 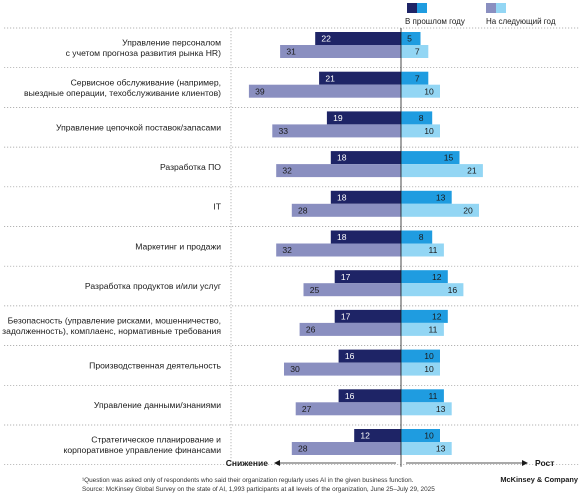 What do you see at coordinates (437, 277) in the screenshot?
I see `bar-increase-past-value: 12` at bounding box center [437, 277].